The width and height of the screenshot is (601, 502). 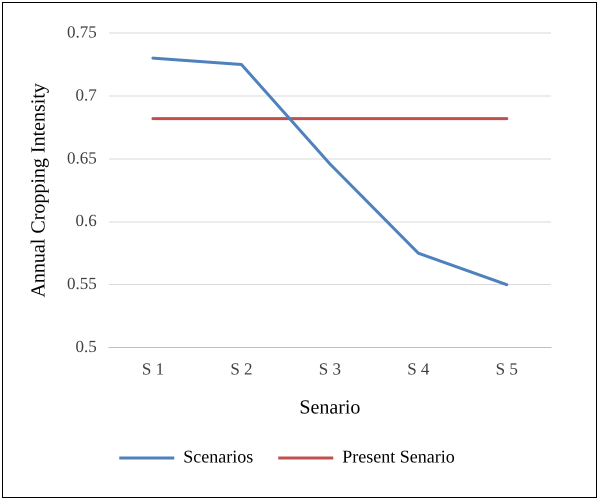 I want to click on x-tick-label: S 2, so click(x=241, y=368).